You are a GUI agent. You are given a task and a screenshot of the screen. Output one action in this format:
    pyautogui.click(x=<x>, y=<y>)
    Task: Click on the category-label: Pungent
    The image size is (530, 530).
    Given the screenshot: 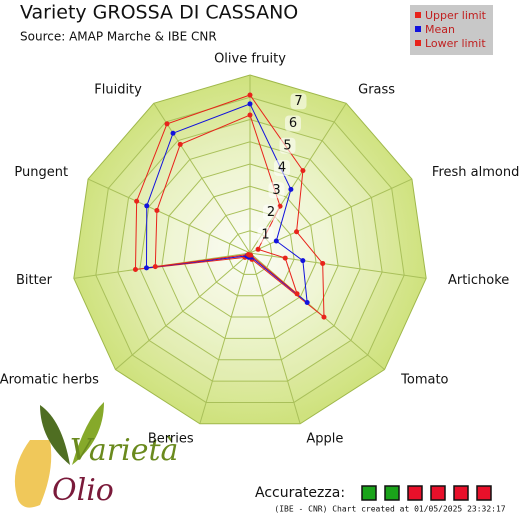 What is the action you would take?
    pyautogui.click(x=41, y=172)
    